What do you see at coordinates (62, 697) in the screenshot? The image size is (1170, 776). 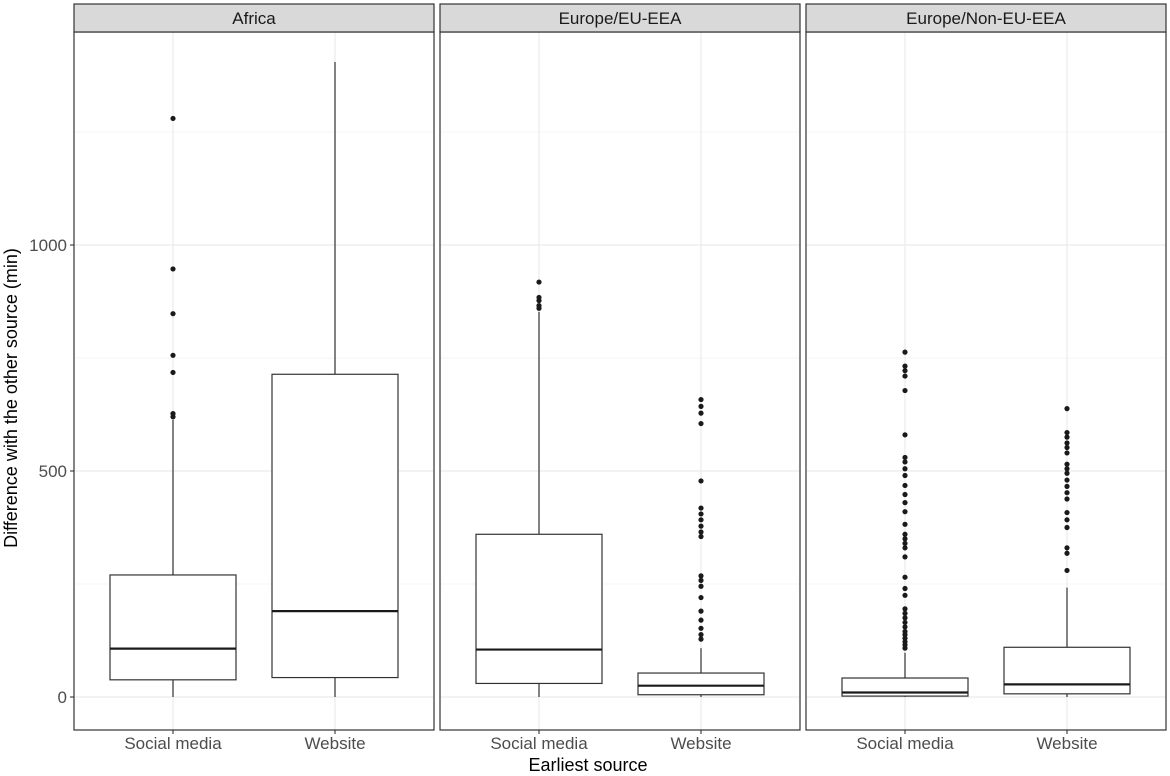 I see `y-tick-label: 0` at bounding box center [62, 697].